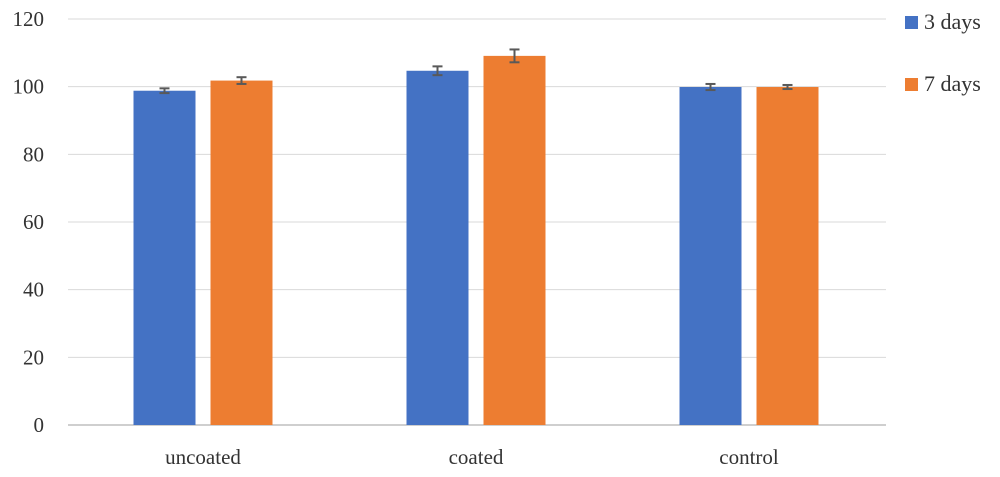 The image size is (1000, 477). What do you see at coordinates (437, 247) in the screenshot?
I see `bar-coated-3-days` at bounding box center [437, 247].